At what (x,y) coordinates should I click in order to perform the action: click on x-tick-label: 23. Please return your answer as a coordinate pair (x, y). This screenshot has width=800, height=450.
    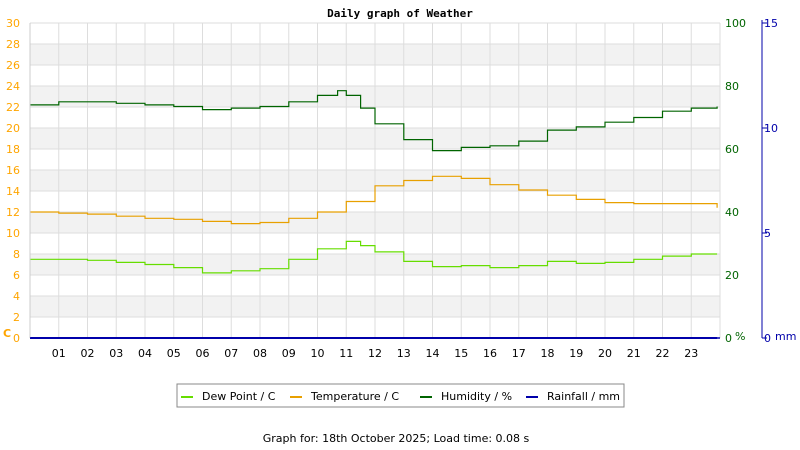
    Looking at the image, I should click on (691, 353).